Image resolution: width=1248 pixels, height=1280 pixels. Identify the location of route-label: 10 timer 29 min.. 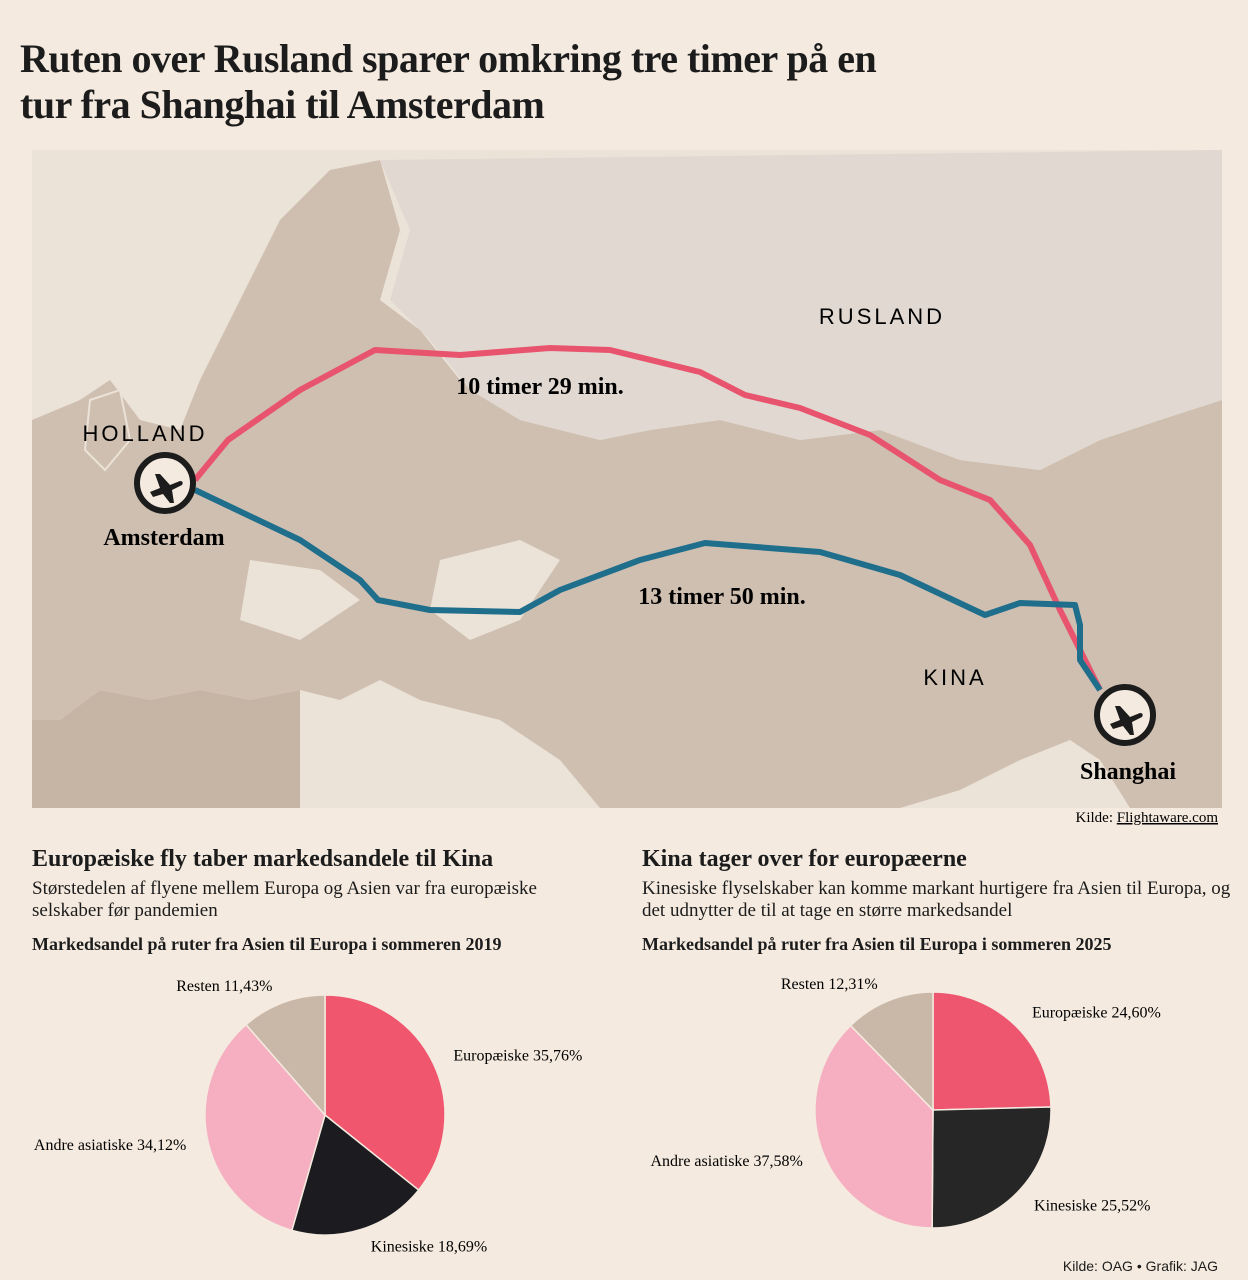
(540, 387).